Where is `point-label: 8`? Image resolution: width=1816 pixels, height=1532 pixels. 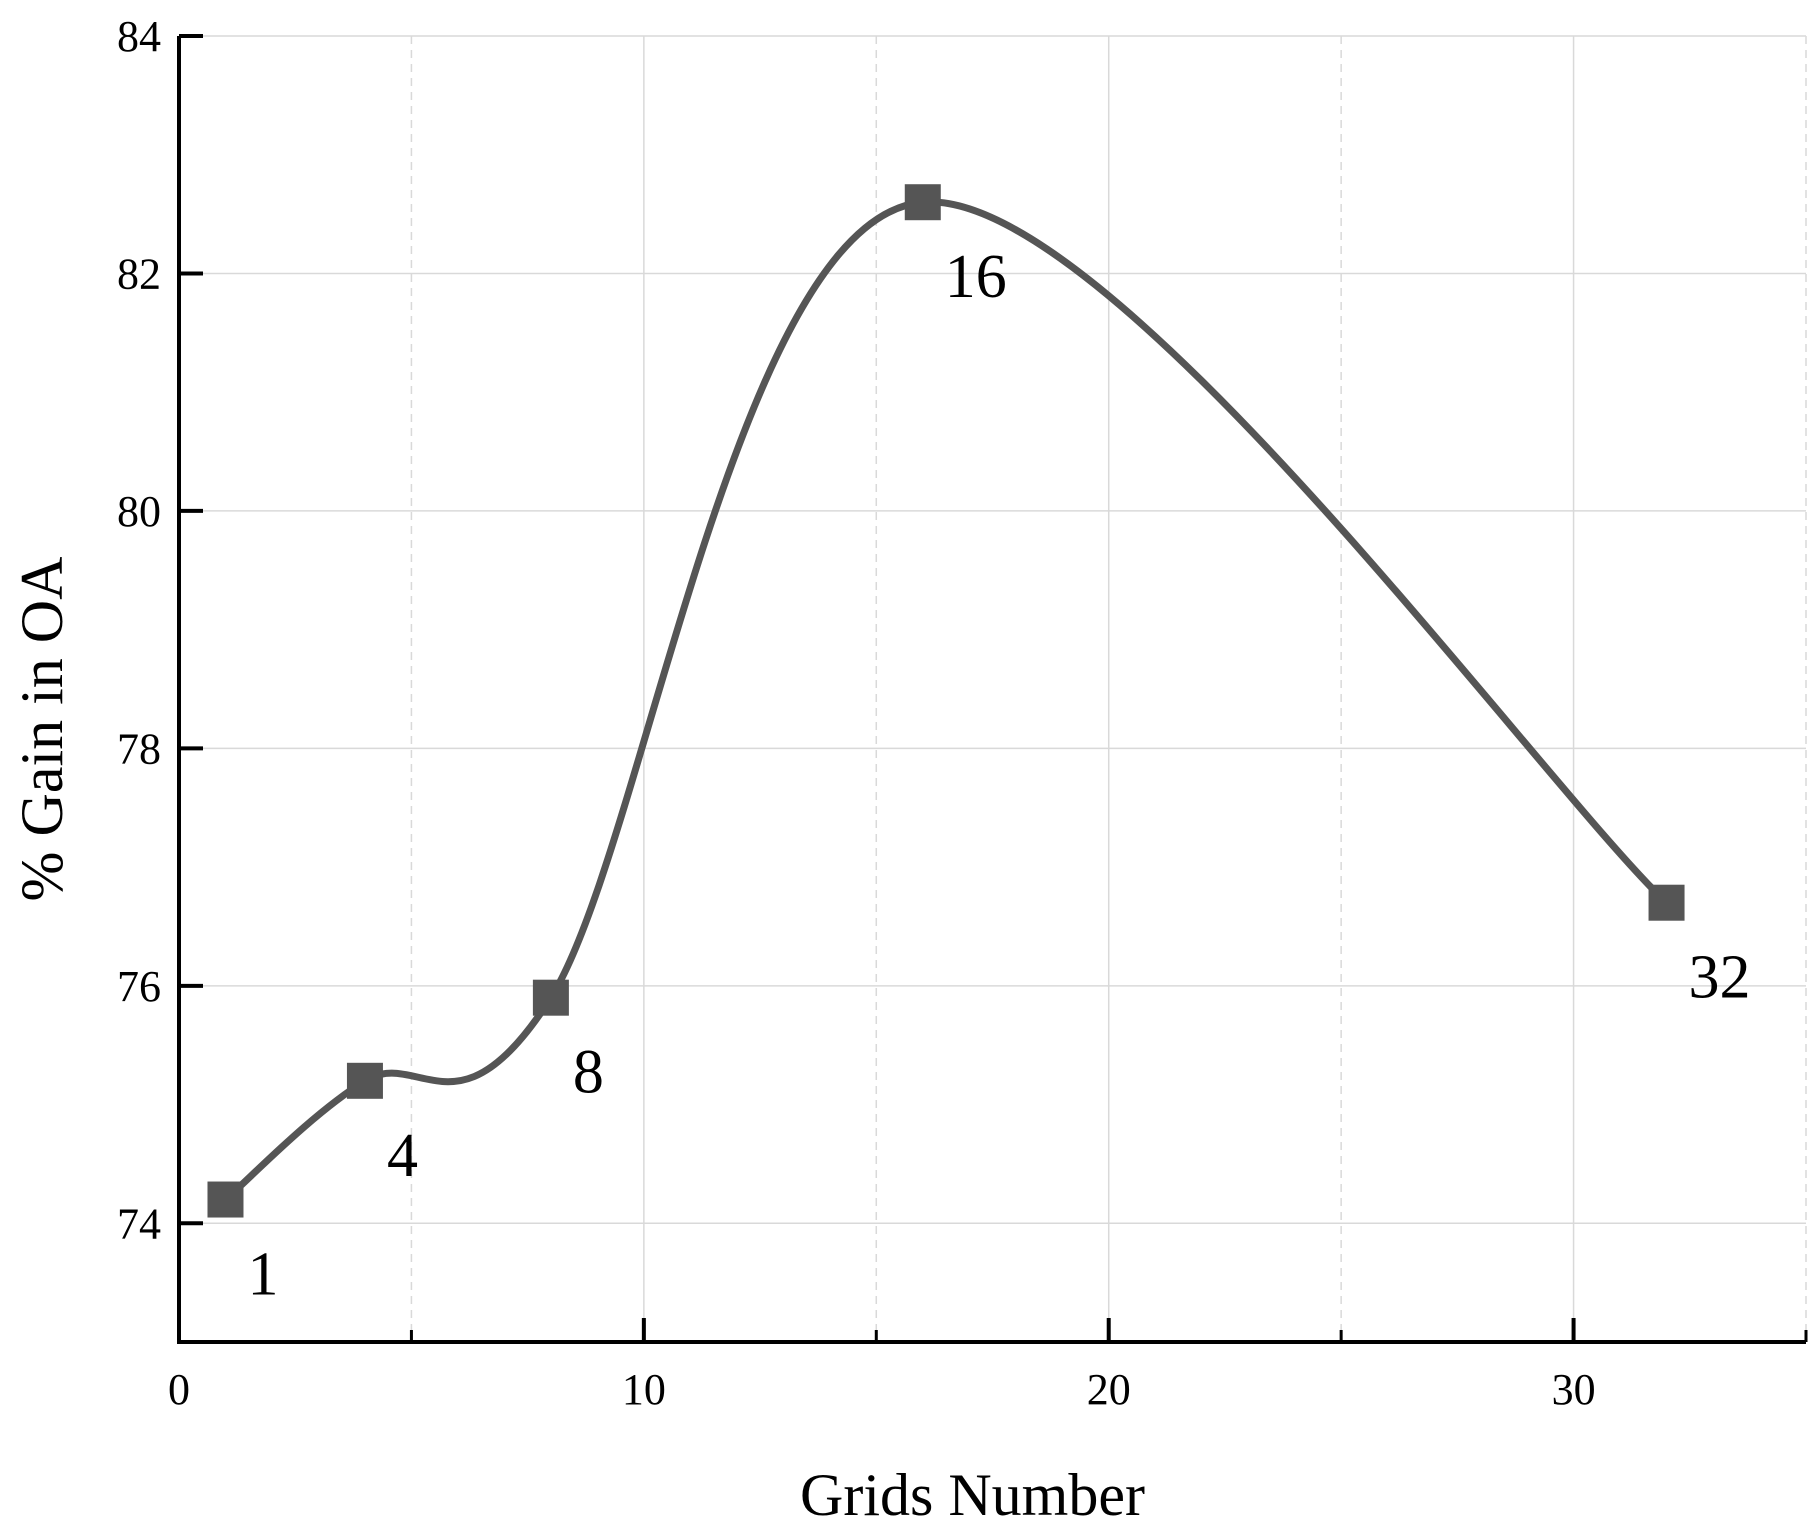 point-label: 8 is located at coordinates (588, 1073).